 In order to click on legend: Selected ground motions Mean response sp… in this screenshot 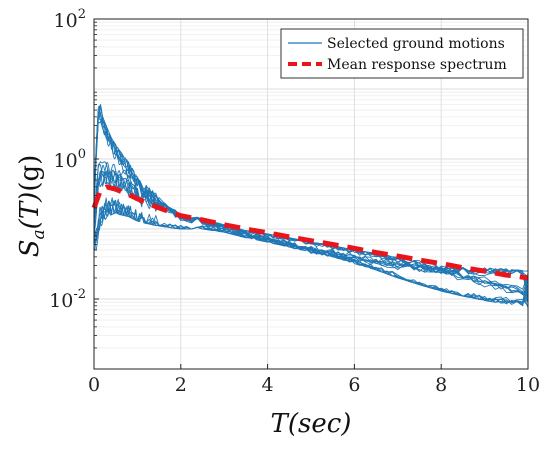, I will do `click(402, 53)`.